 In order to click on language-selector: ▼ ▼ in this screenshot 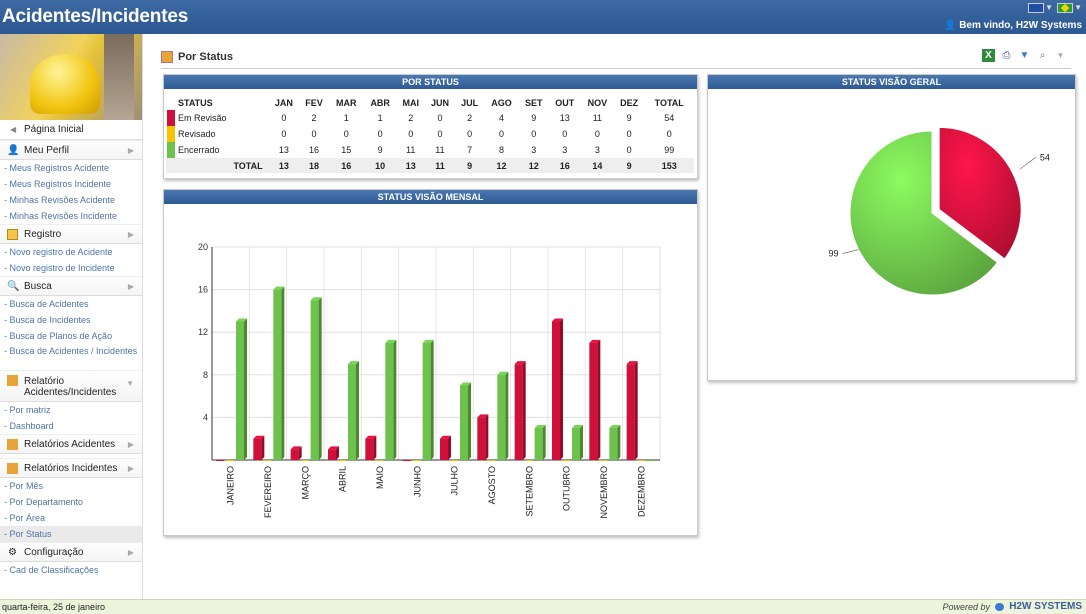, I will do `click(1055, 8)`.